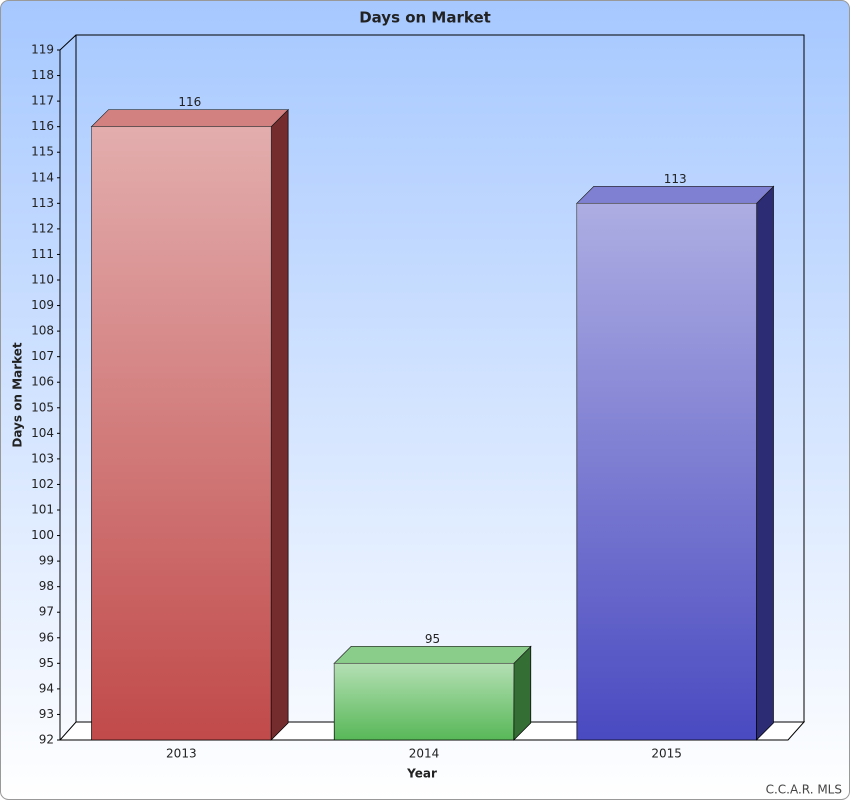 The width and height of the screenshot is (850, 804). Describe the element at coordinates (42, 407) in the screenshot. I see `y-tick-label: 105` at that location.